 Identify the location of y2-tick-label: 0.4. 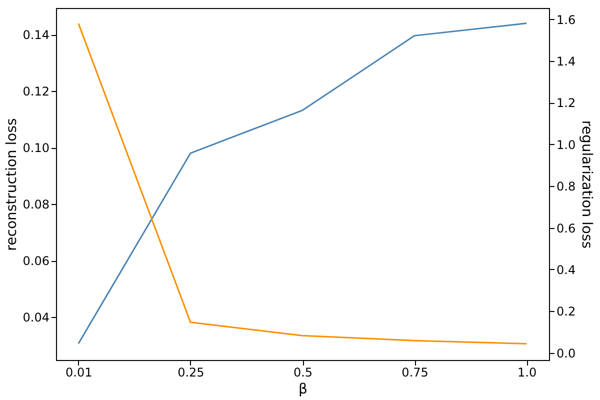
(566, 270).